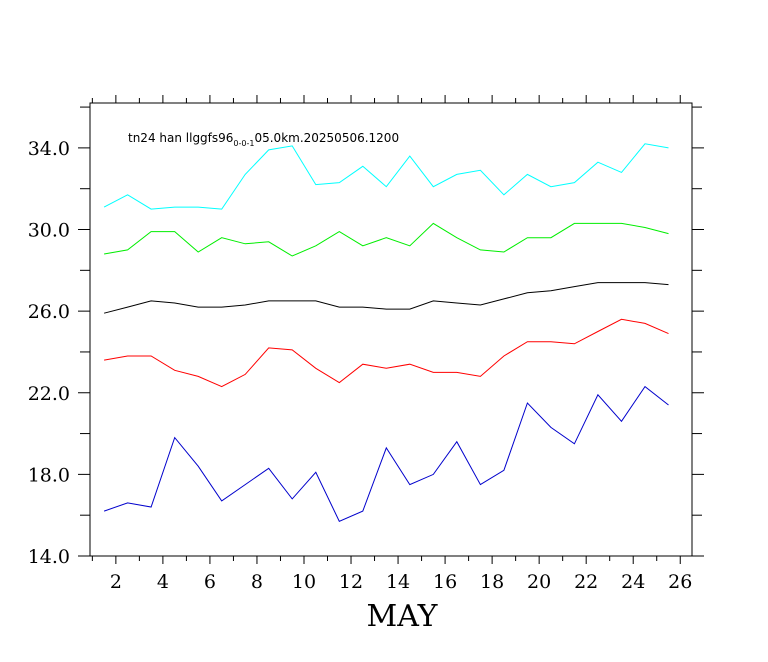 The width and height of the screenshot is (768, 662). Describe the element at coordinates (49, 231) in the screenshot. I see `y-tick-label: 30.0` at that location.